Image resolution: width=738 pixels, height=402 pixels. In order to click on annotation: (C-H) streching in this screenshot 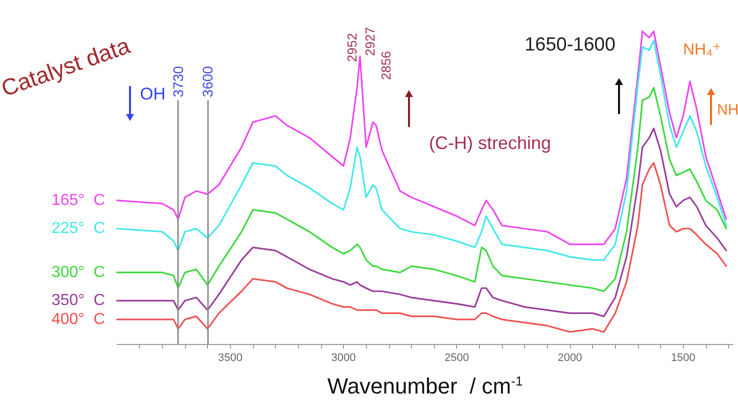, I will do `click(490, 143)`.